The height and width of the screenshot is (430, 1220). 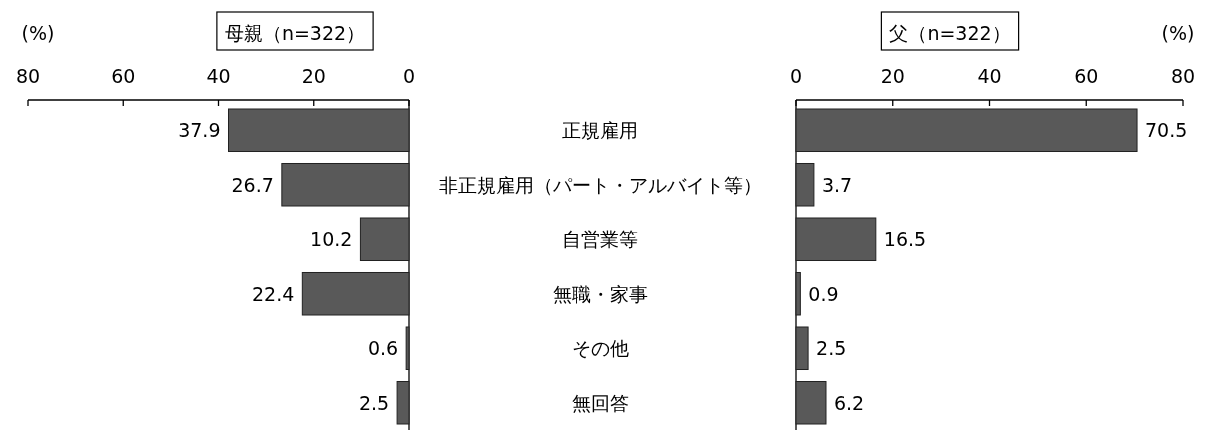 I want to click on y-tick-label: 正規雇用, so click(x=600, y=130).